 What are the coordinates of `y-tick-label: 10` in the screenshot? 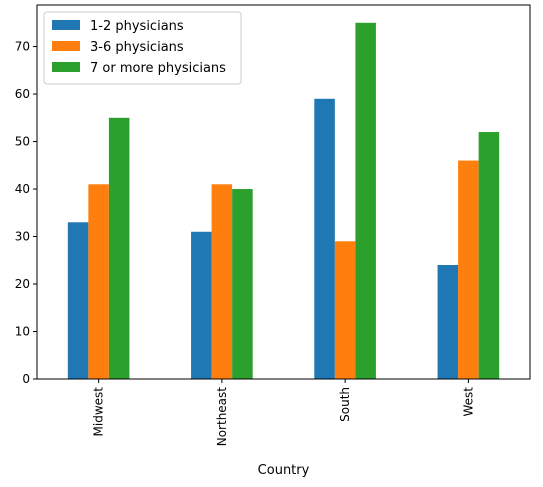 It's located at (22, 332).